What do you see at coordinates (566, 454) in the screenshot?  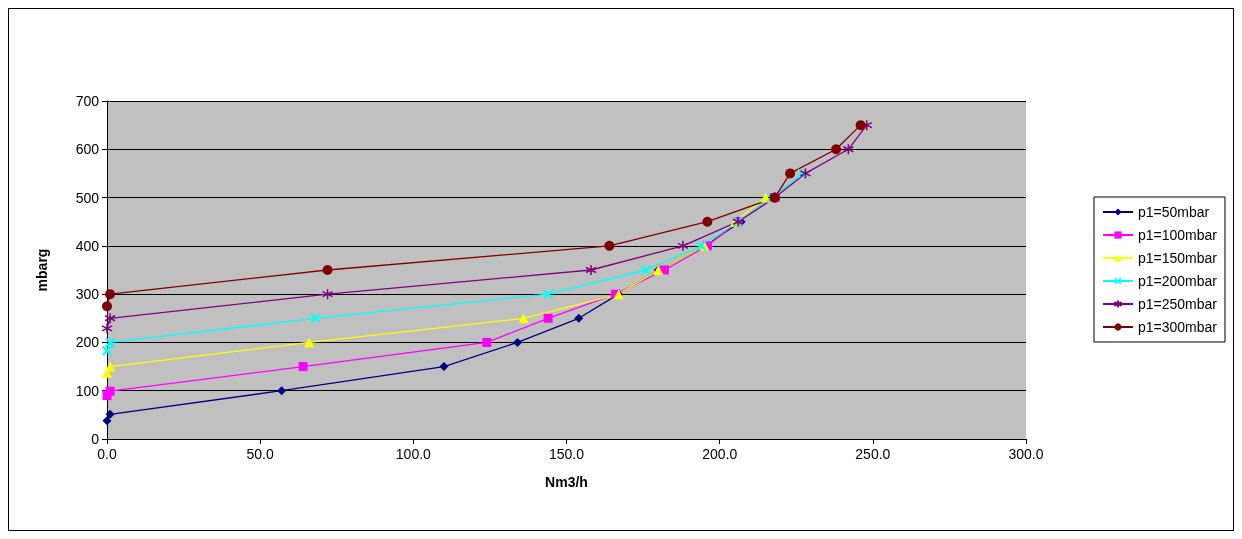 I see `x-tick-label: 150.0` at bounding box center [566, 454].